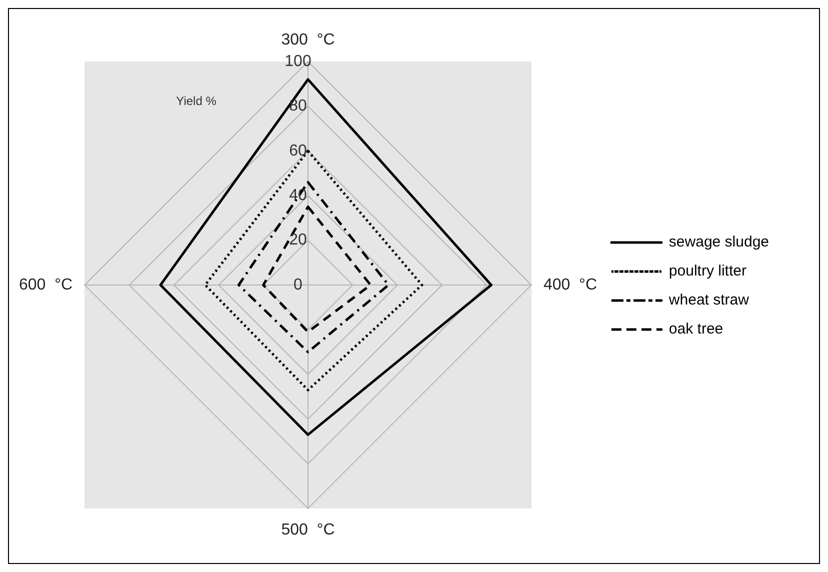 Image resolution: width=828 pixels, height=572 pixels. Describe the element at coordinates (707, 271) in the screenshot. I see `legend-label: poultry litter` at that location.